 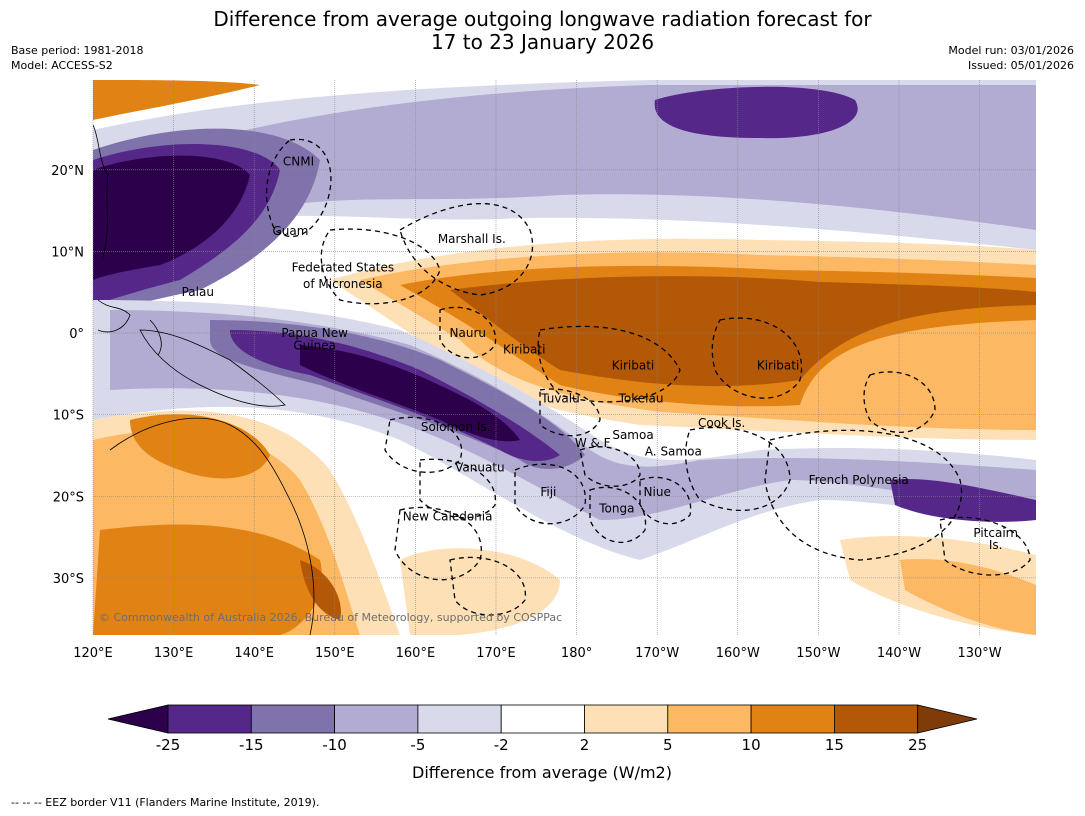 What do you see at coordinates (93, 653) in the screenshot?
I see `lon-tick-label: 120°E` at bounding box center [93, 653].